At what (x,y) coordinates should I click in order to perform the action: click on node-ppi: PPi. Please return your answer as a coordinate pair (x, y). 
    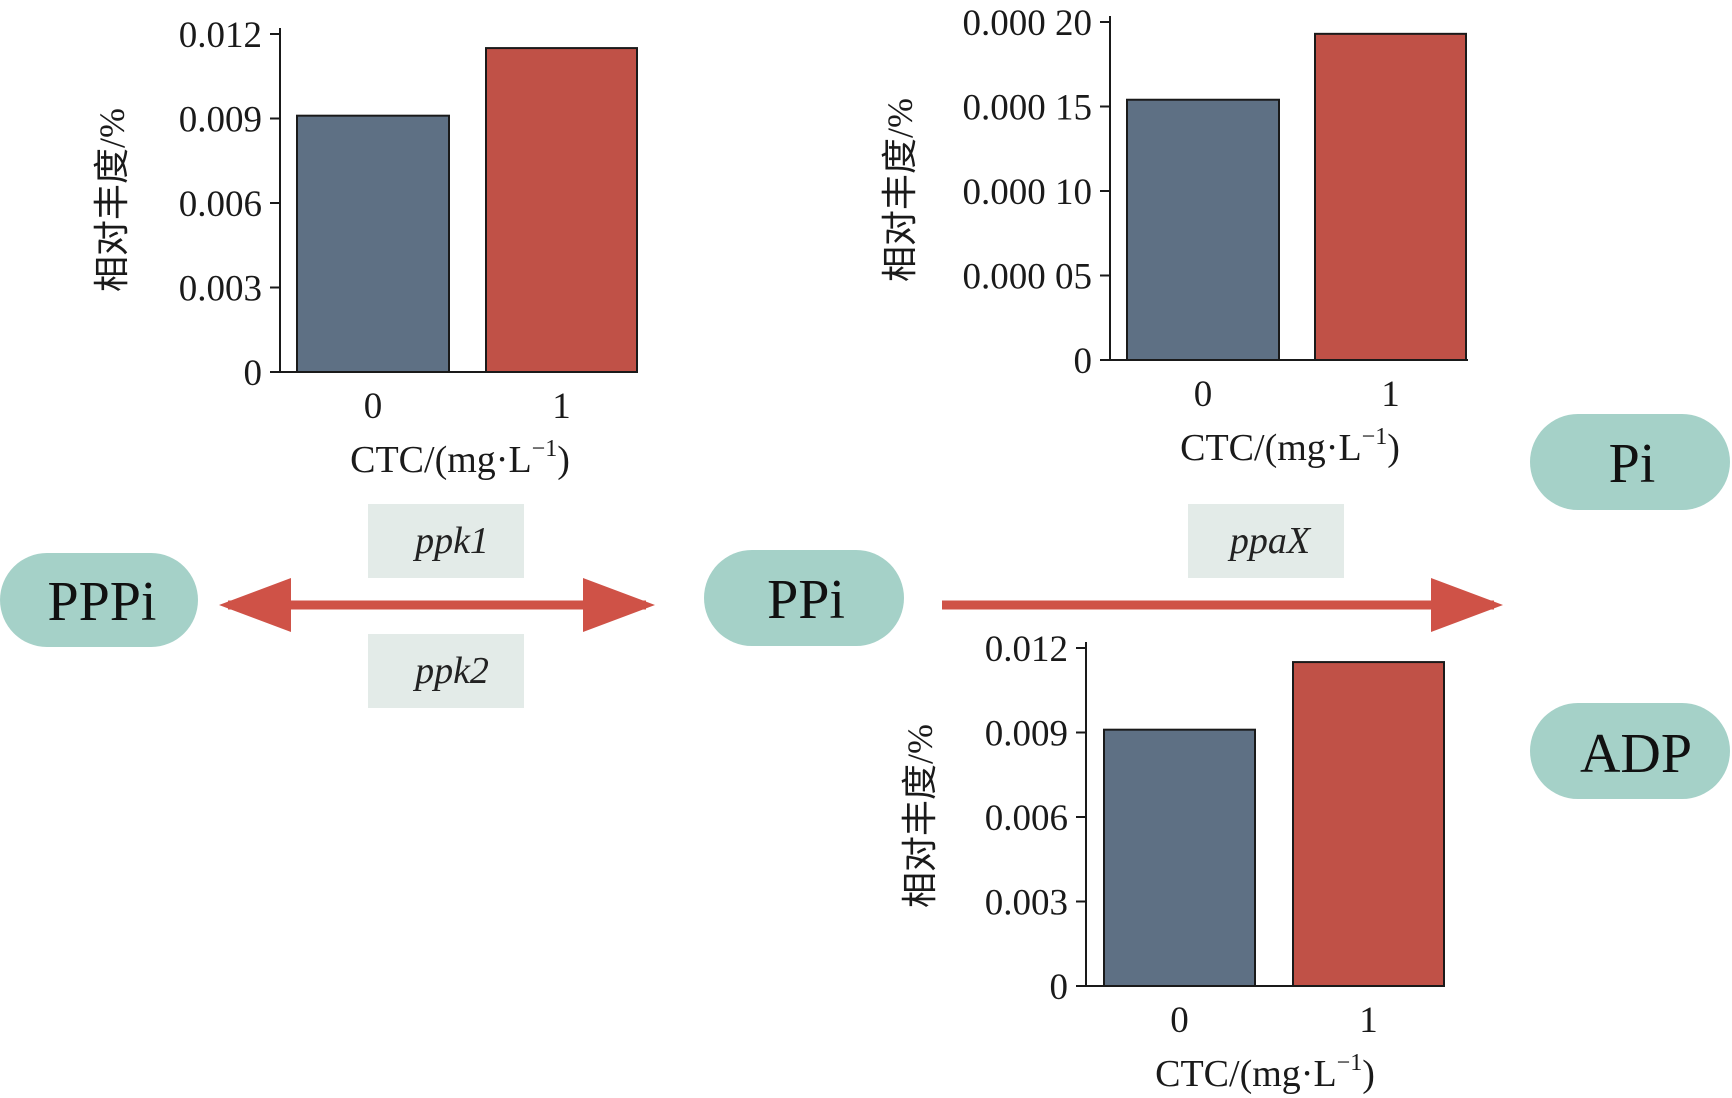
    Looking at the image, I should click on (804, 598).